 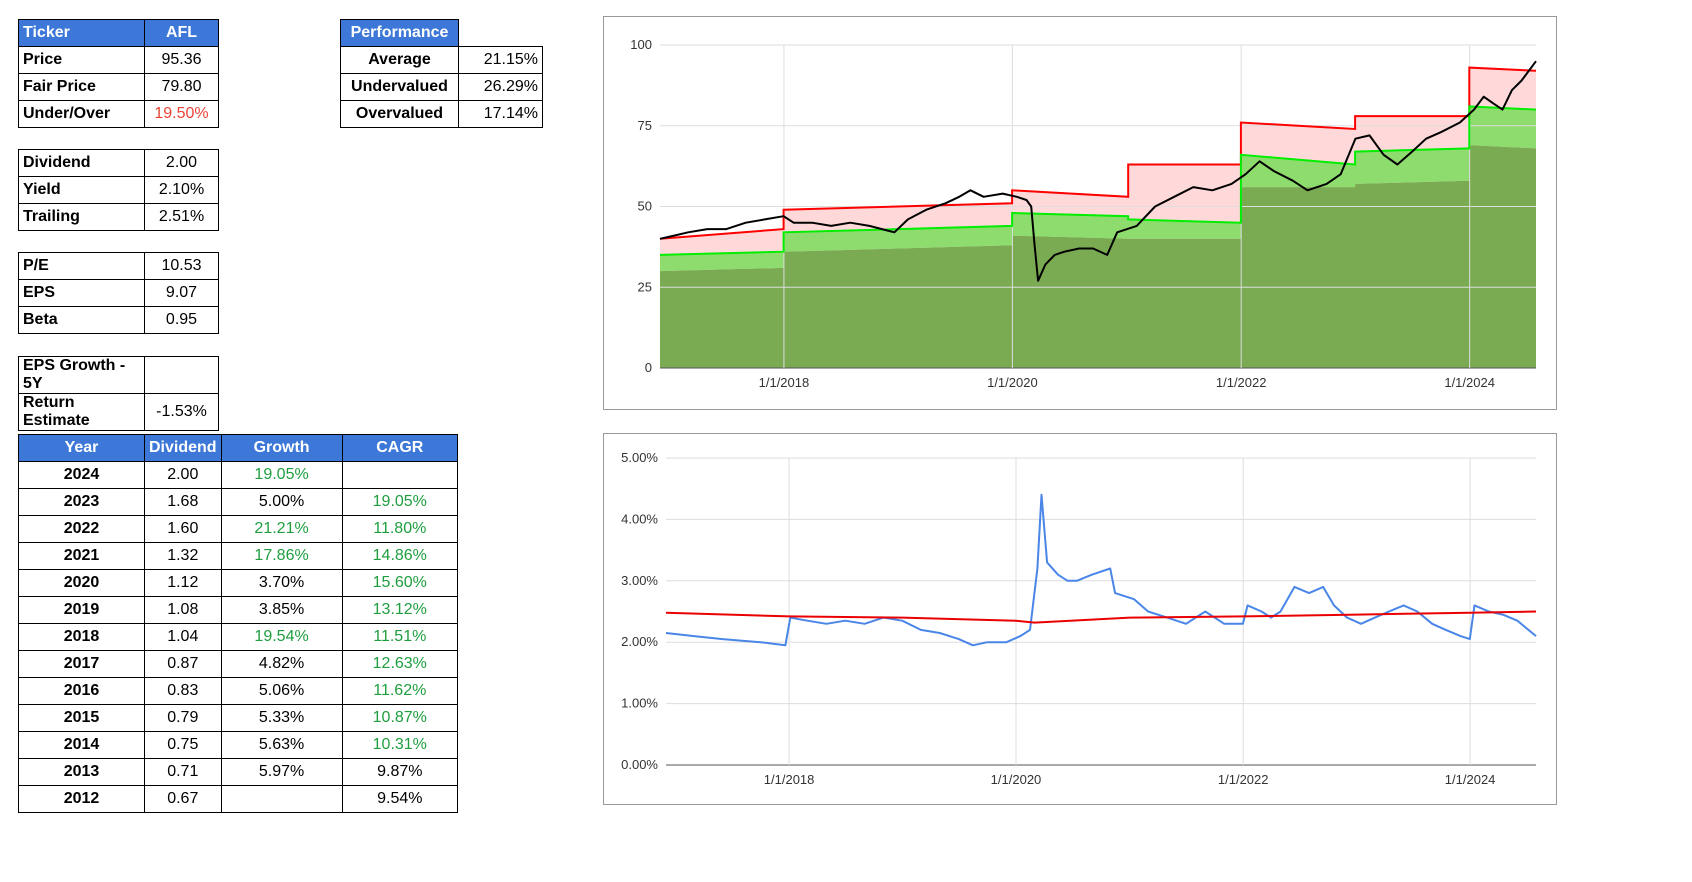 I want to click on cagr-cell: 14.86%, so click(x=400, y=556).